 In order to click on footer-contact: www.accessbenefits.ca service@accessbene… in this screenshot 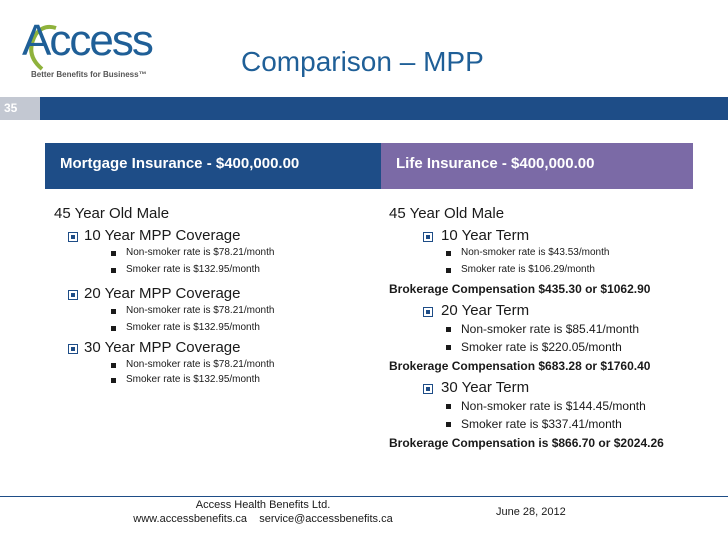, I will do `click(263, 519)`.